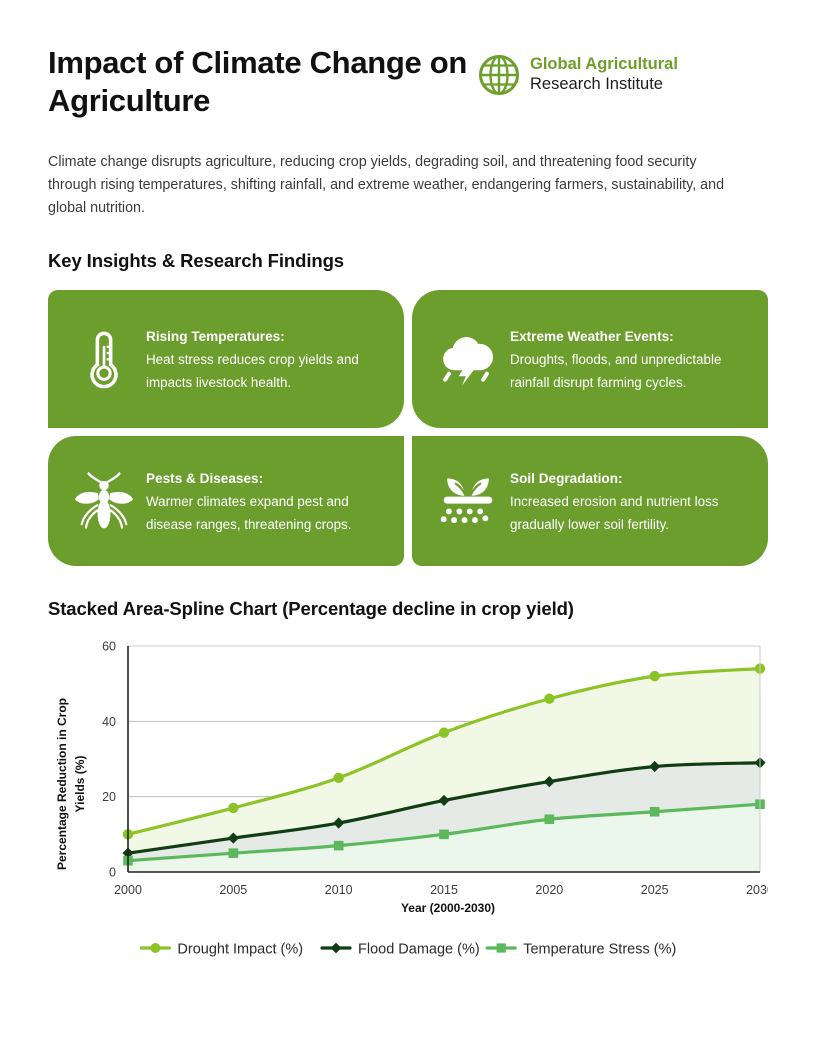 This screenshot has width=816, height=1056. I want to click on legend-item: Temperature Stress (%), so click(580, 950).